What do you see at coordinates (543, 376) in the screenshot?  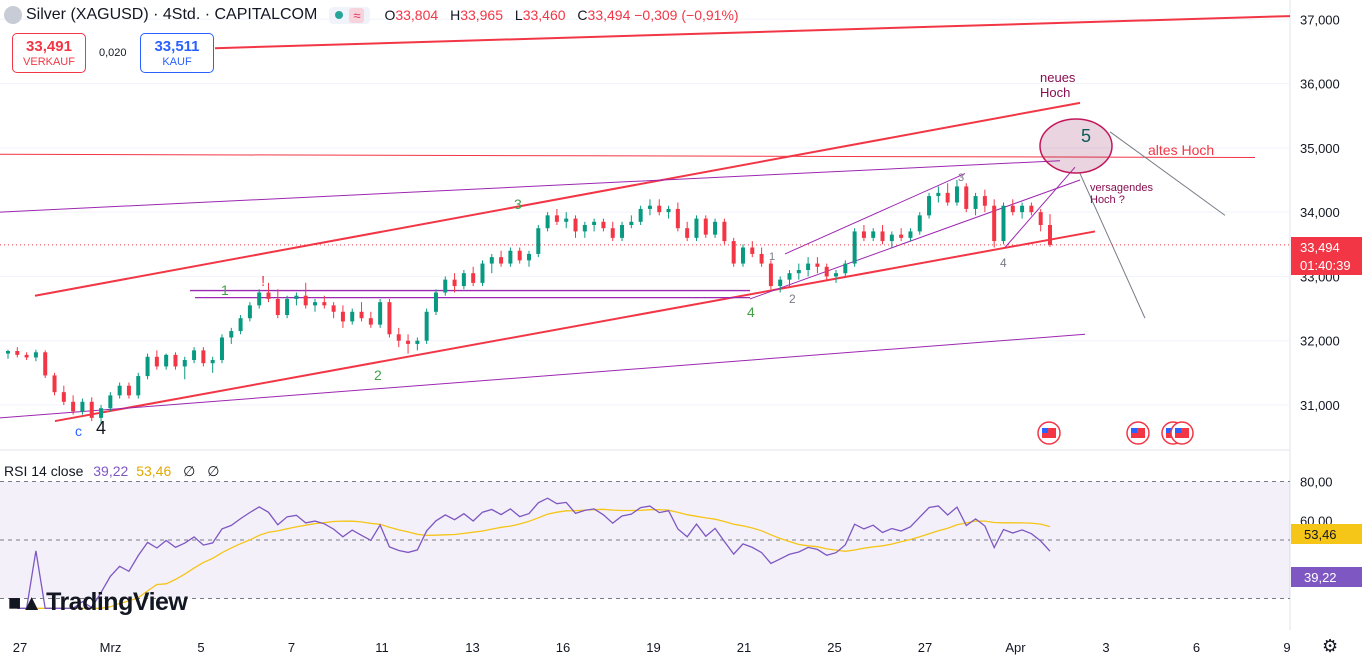 I see `channel-line-lower` at bounding box center [543, 376].